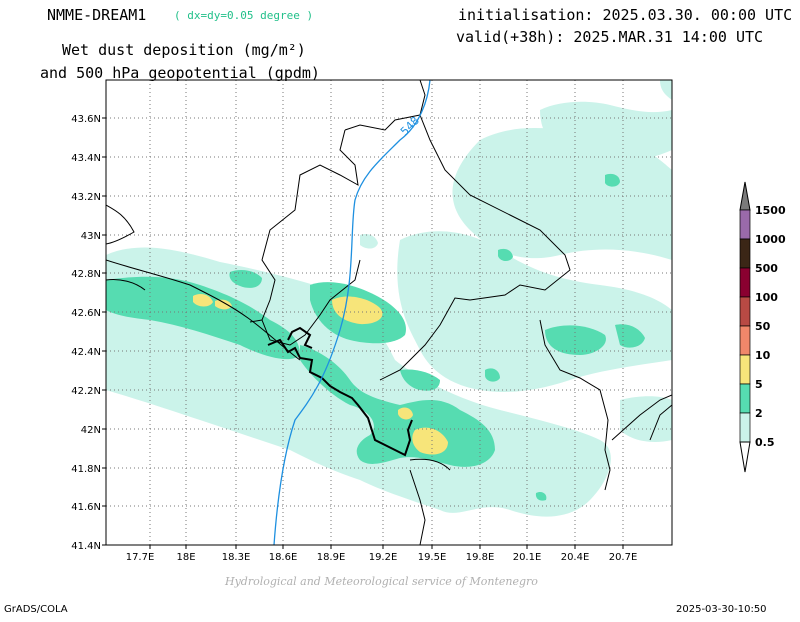 The height and width of the screenshot is (622, 800). Describe the element at coordinates (86, 391) in the screenshot. I see `lat-tick: 42.2N` at that location.